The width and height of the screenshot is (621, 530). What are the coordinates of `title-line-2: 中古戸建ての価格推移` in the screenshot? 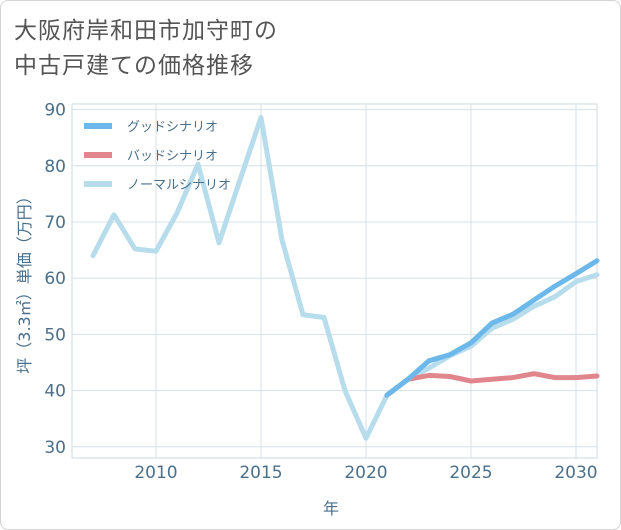 It's located at (134, 66).